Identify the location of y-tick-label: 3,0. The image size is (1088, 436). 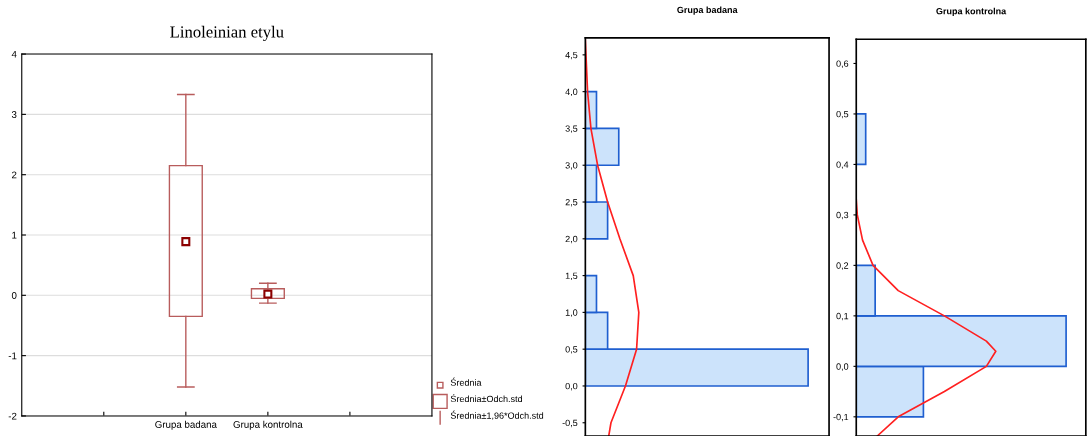
(571, 166).